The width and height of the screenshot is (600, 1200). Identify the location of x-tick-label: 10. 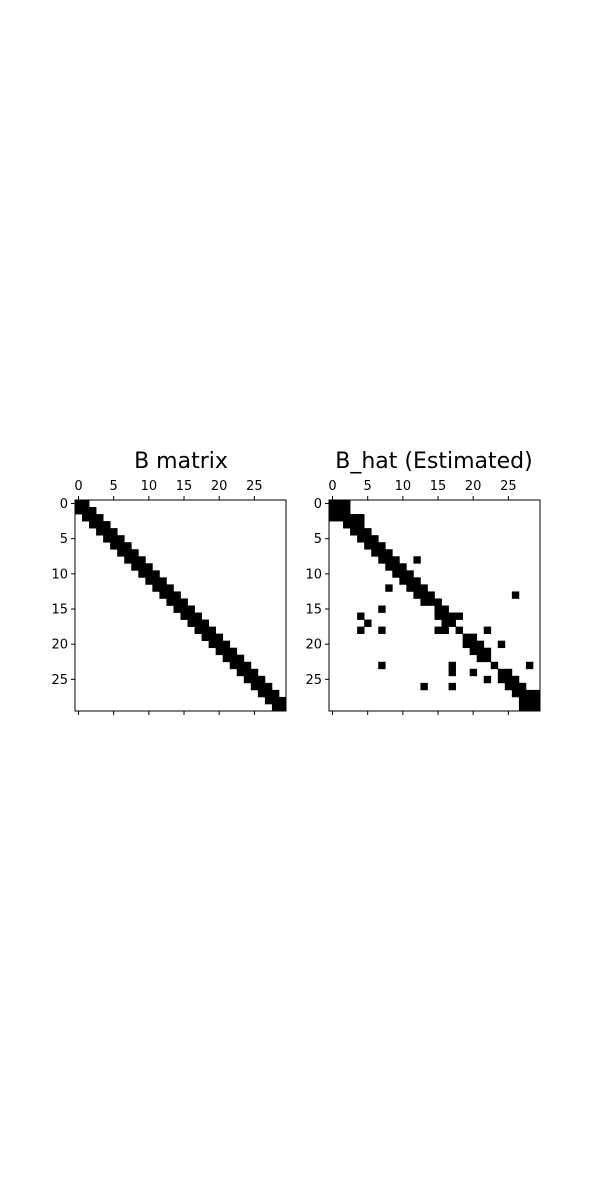
(403, 486).